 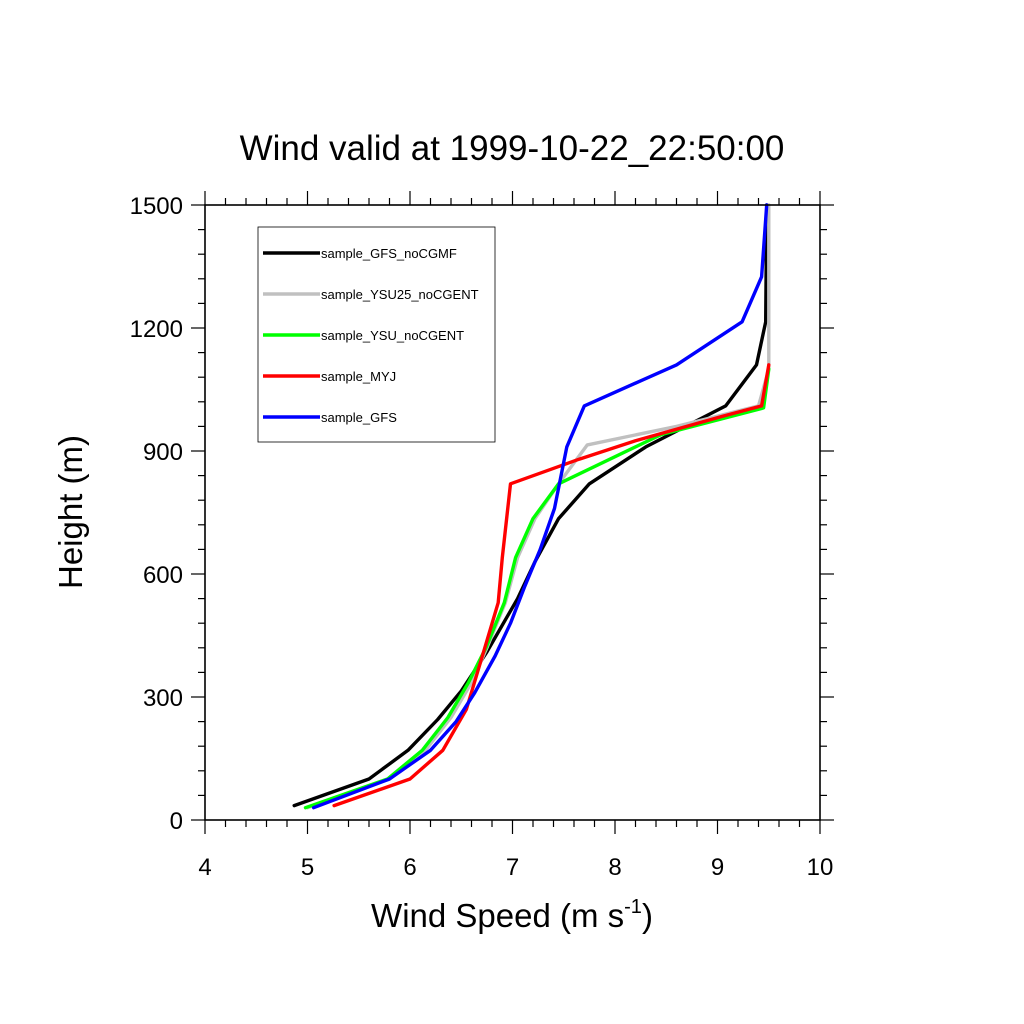 What do you see at coordinates (512, 148) in the screenshot?
I see `chart-title: Wind valid at 1999-10-22_22:50:00` at bounding box center [512, 148].